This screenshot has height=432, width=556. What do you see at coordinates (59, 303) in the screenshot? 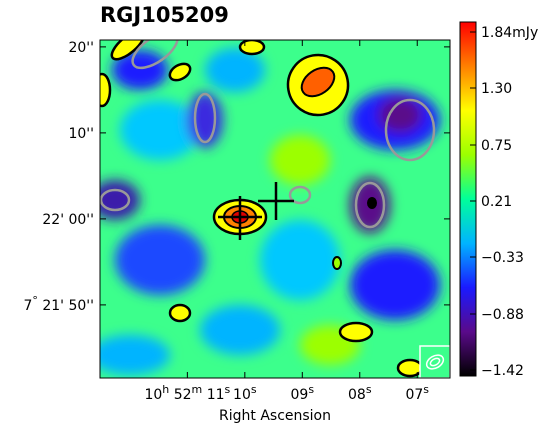
I see `y-tick-label: 7° 21' 50''` at bounding box center [59, 303].